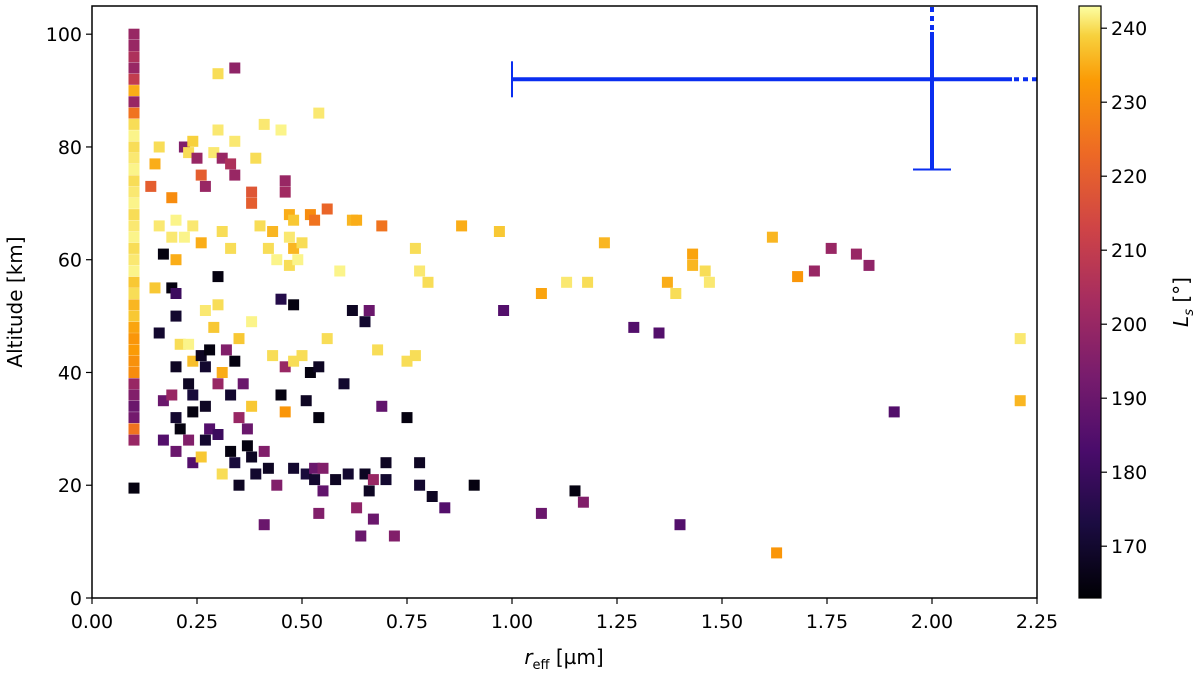 The height and width of the screenshot is (674, 1200). What do you see at coordinates (1037, 622) in the screenshot?
I see `x-tick-label: 2.25` at bounding box center [1037, 622].